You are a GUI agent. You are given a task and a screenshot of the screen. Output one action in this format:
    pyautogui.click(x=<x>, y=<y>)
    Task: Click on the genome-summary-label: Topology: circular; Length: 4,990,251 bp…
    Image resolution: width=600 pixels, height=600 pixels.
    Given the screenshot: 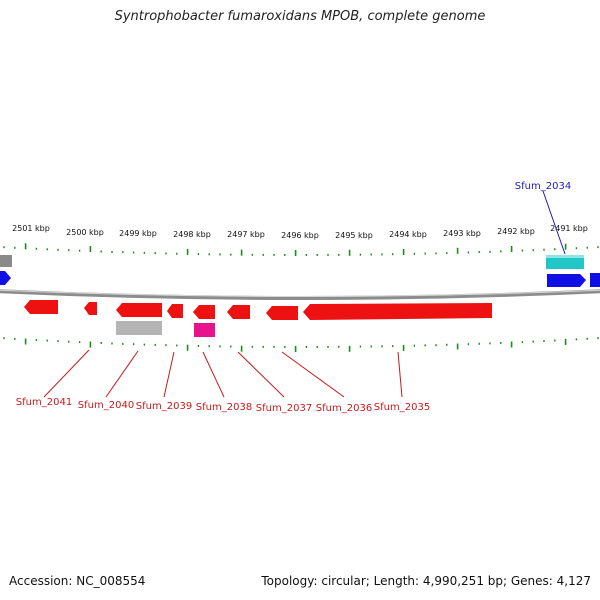 What is the action you would take?
    pyautogui.click(x=426, y=581)
    